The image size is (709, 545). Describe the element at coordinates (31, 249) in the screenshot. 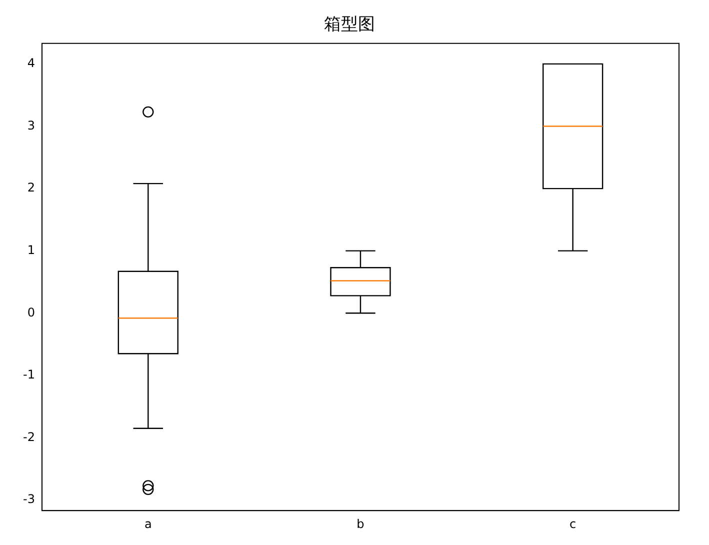

I see `y-tick-label: 1` at that location.